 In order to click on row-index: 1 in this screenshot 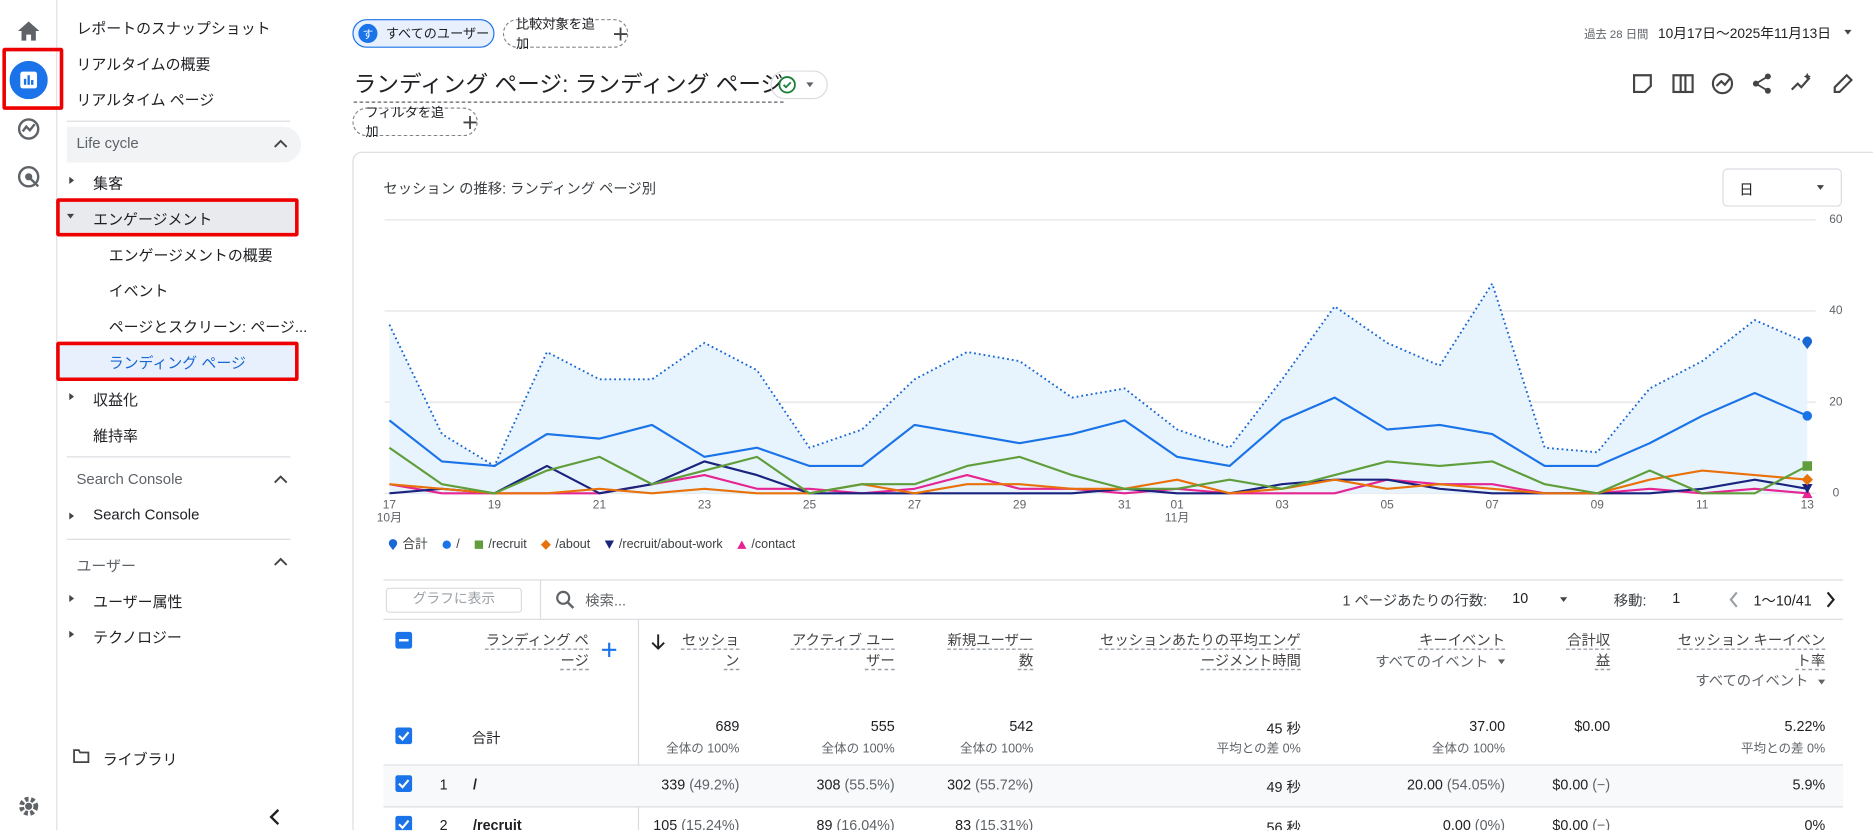, I will do `click(443, 785)`.